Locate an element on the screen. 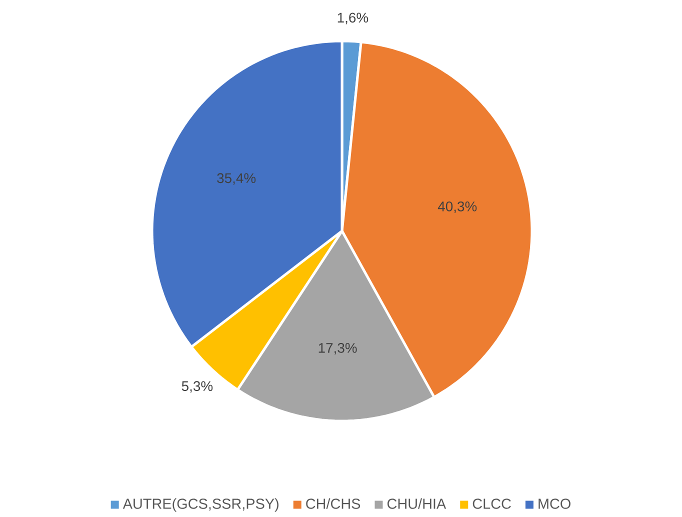 The height and width of the screenshot is (517, 682). data-label: 35,4% is located at coordinates (236, 179).